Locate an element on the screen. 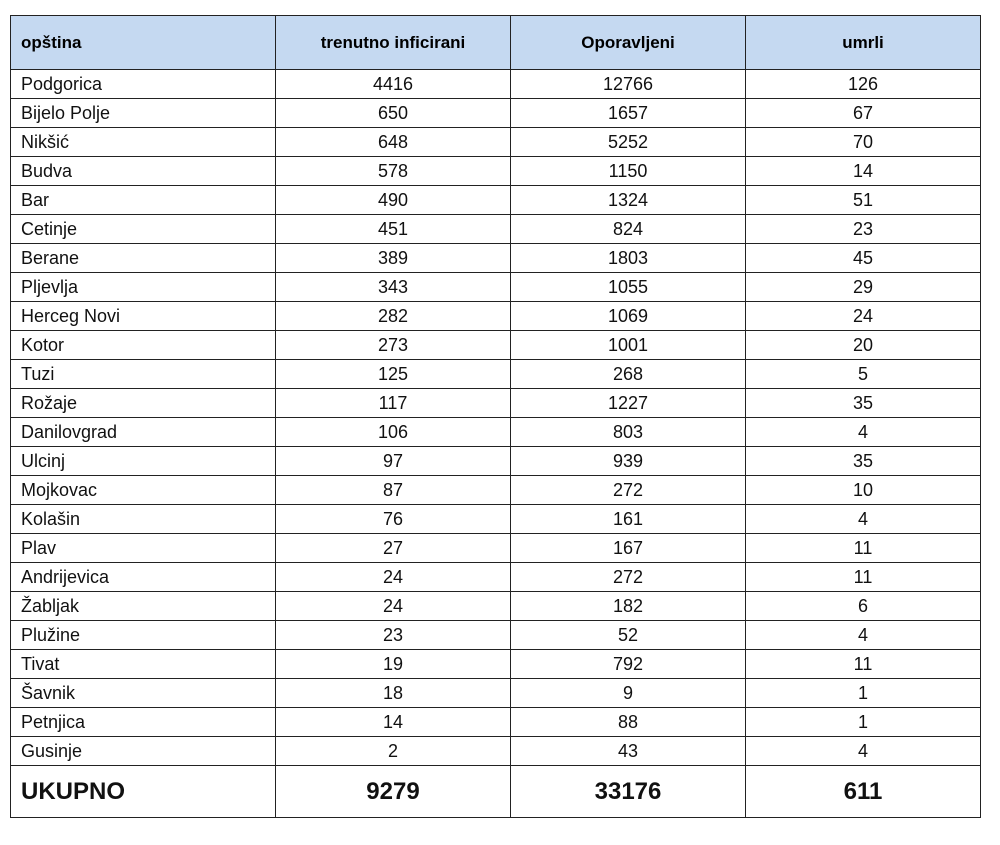 The width and height of the screenshot is (1000, 845). number-cell: 1227 is located at coordinates (628, 403).